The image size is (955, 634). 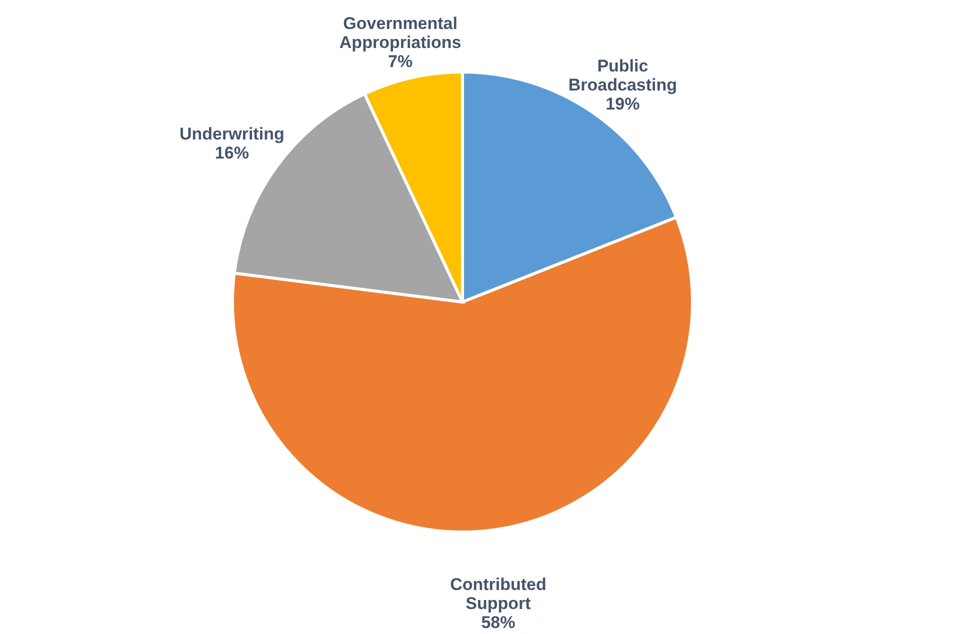 I want to click on data-label: 58%, so click(x=498, y=622).